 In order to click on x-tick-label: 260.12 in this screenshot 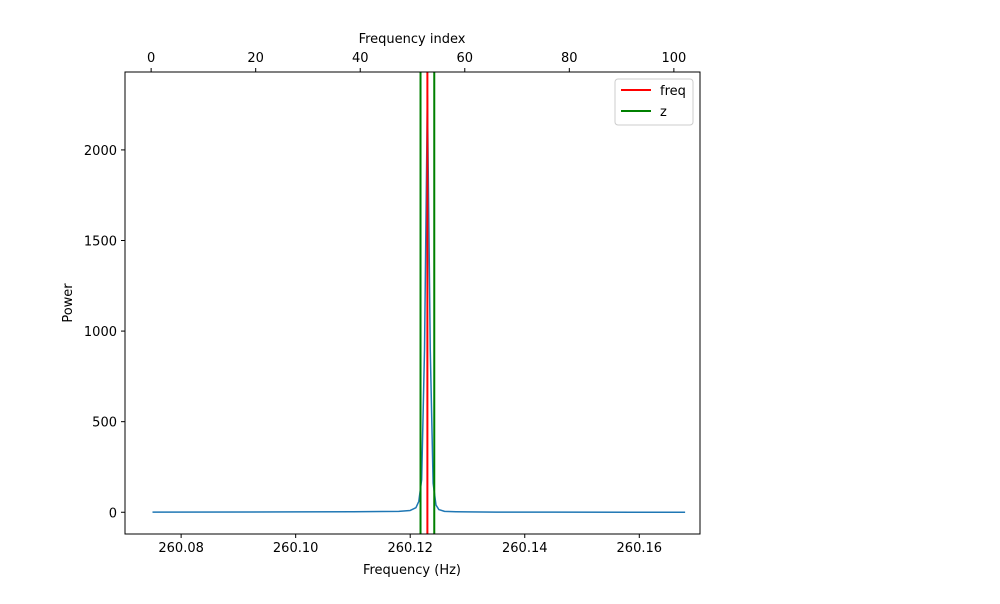, I will do `click(410, 548)`.